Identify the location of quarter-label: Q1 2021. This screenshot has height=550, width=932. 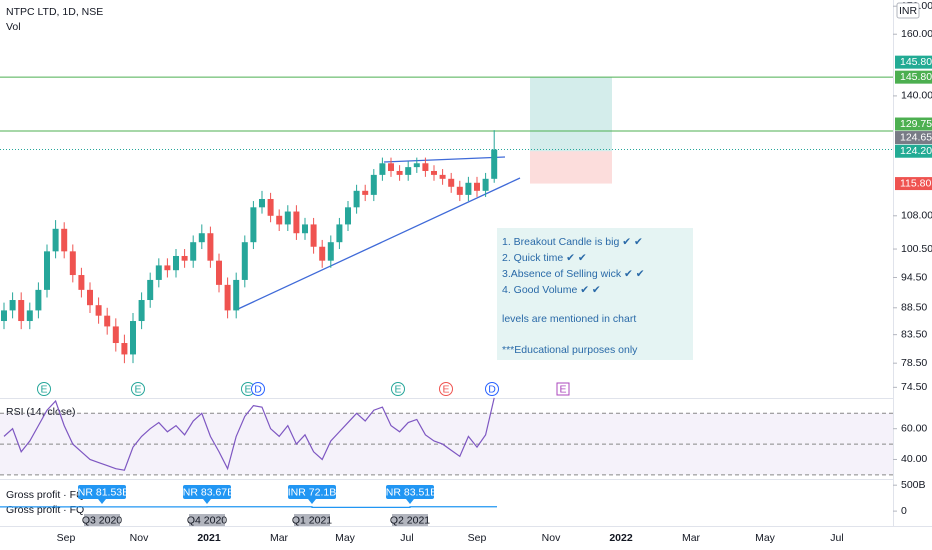
(312, 520).